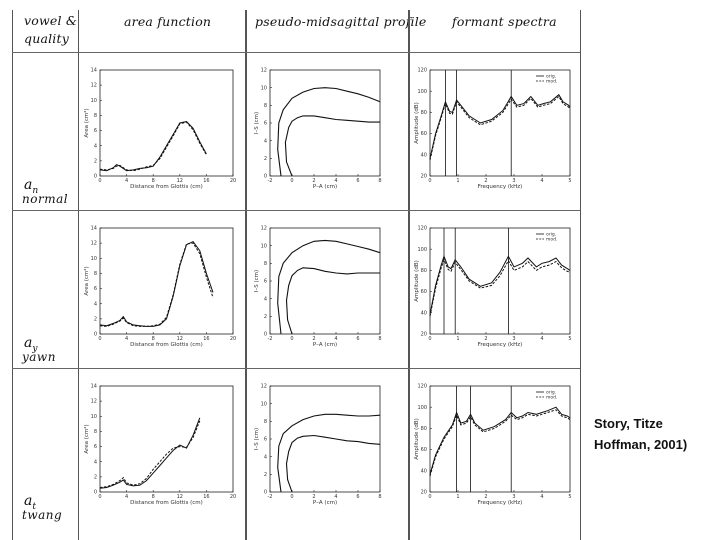  I want to click on y-tick-label: 14, so click(94, 71).